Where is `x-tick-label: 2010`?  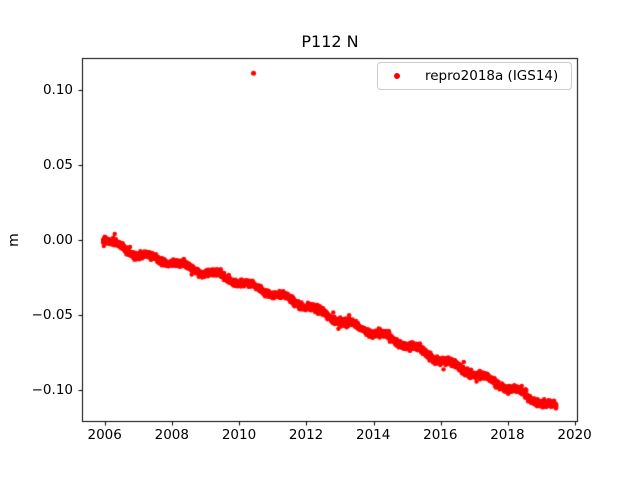 x-tick-label: 2010 is located at coordinates (239, 435).